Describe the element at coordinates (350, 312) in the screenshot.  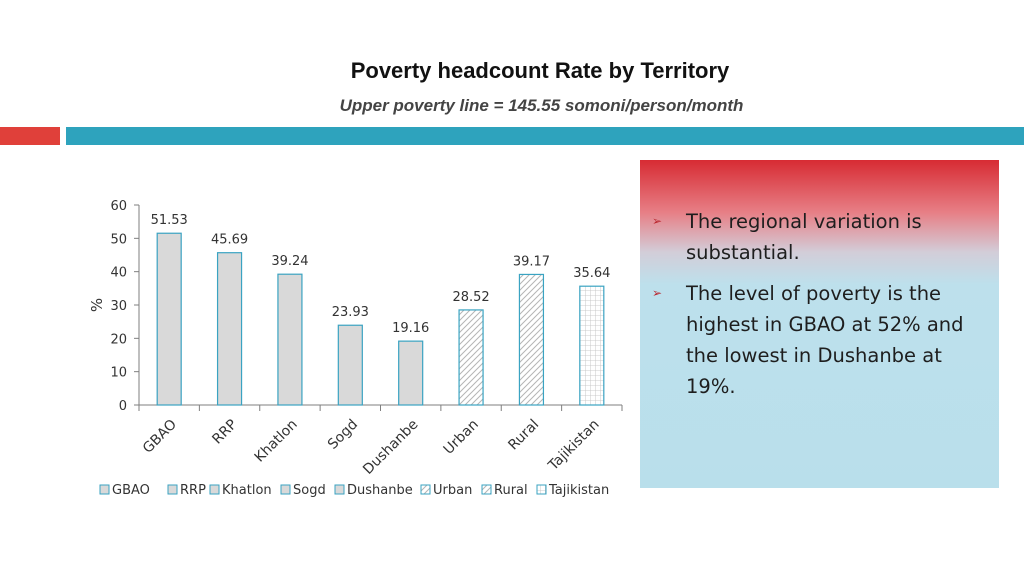
I see `bar-value-label: 23.93` at that location.